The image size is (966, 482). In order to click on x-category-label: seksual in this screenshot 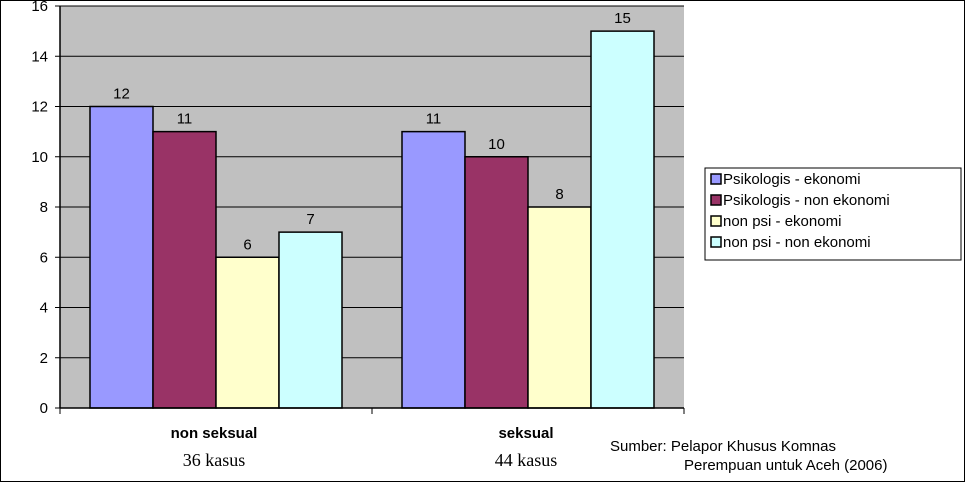, I will do `click(525, 433)`.